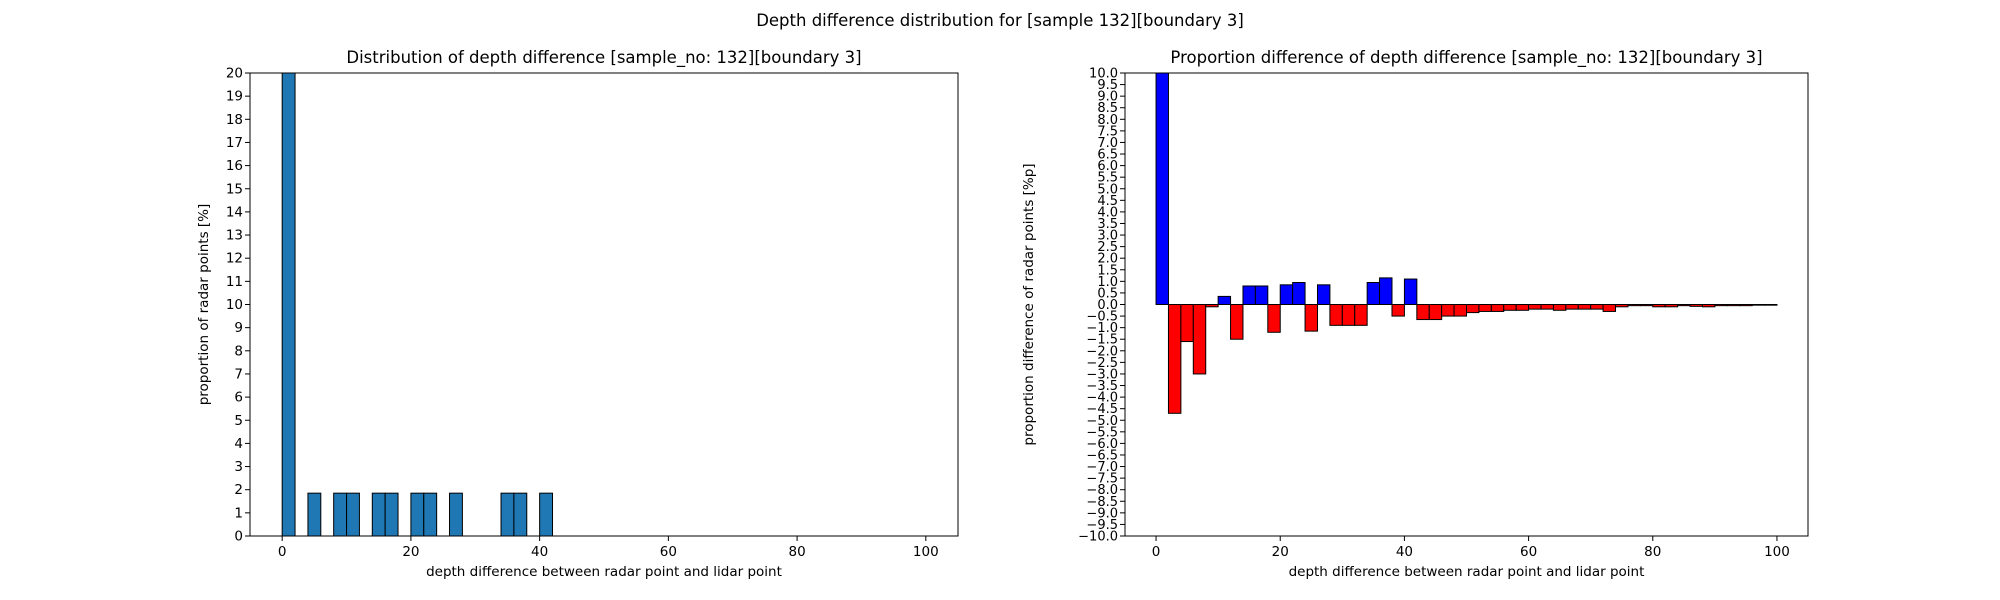 This screenshot has height=600, width=2000. I want to click on ytick-label-0-19: 19, so click(234, 97).